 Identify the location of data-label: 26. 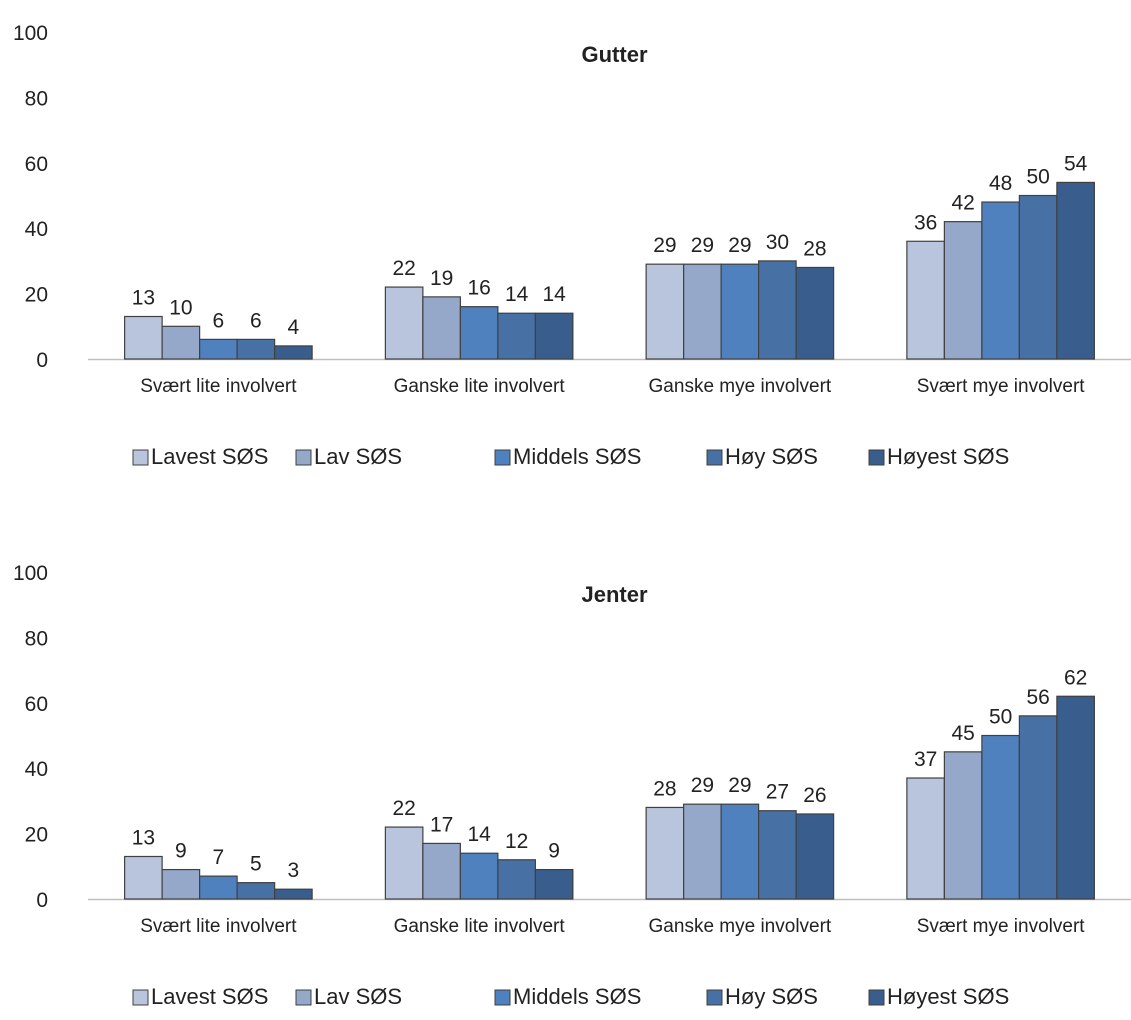
(814, 795).